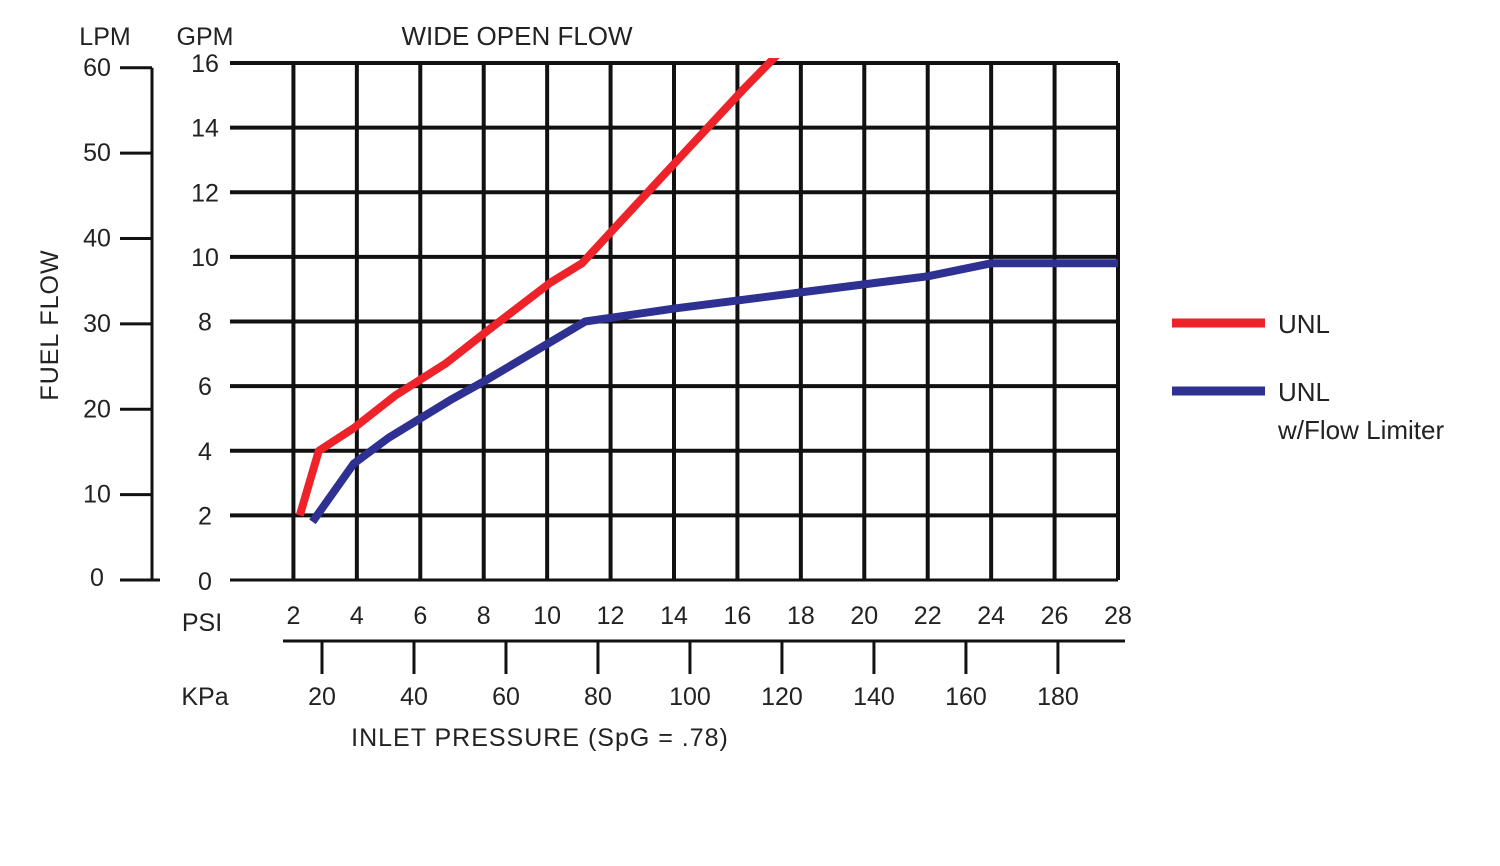 The image size is (1500, 866). Describe the element at coordinates (674, 616) in the screenshot. I see `x-tick-label: 14` at that location.